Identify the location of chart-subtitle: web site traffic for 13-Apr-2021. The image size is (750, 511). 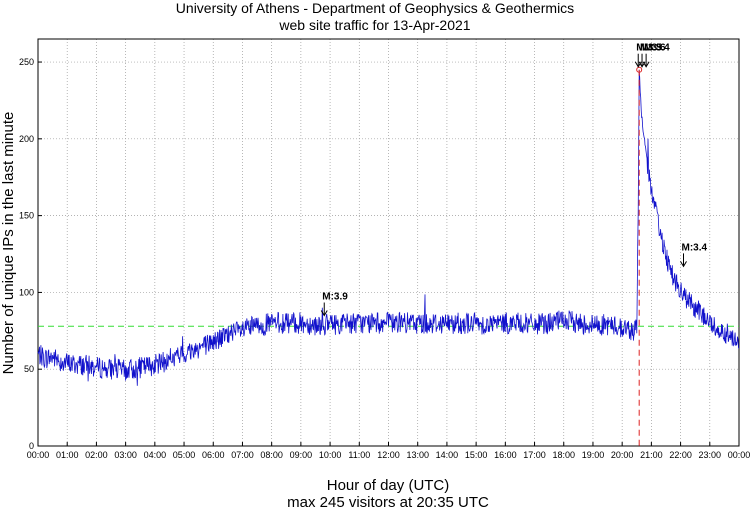
(374, 25).